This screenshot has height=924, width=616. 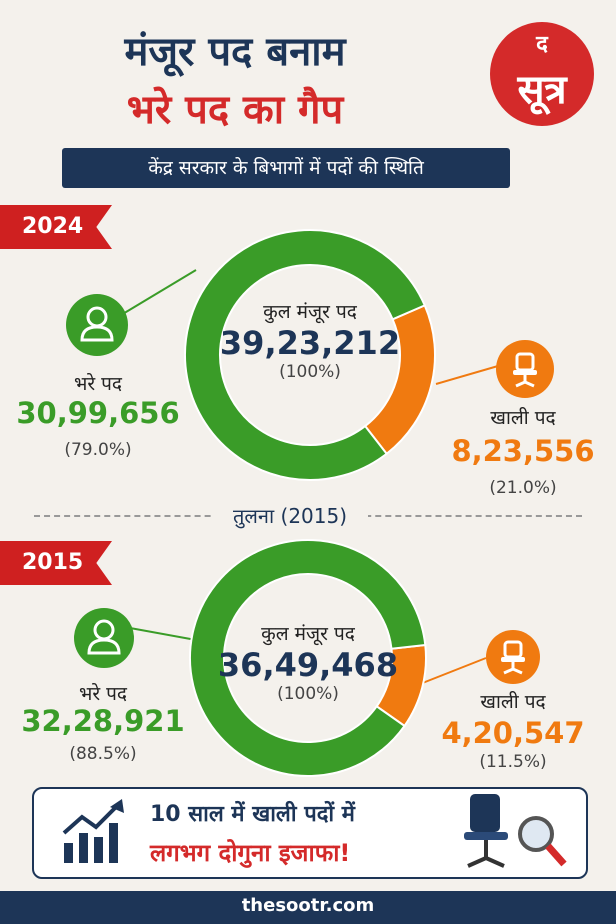 What do you see at coordinates (98, 384) in the screenshot?
I see `filled-label-2024: भरे पद` at bounding box center [98, 384].